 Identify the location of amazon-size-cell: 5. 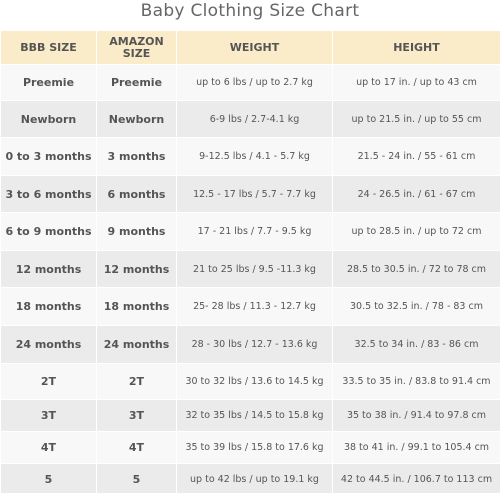
(136, 478).